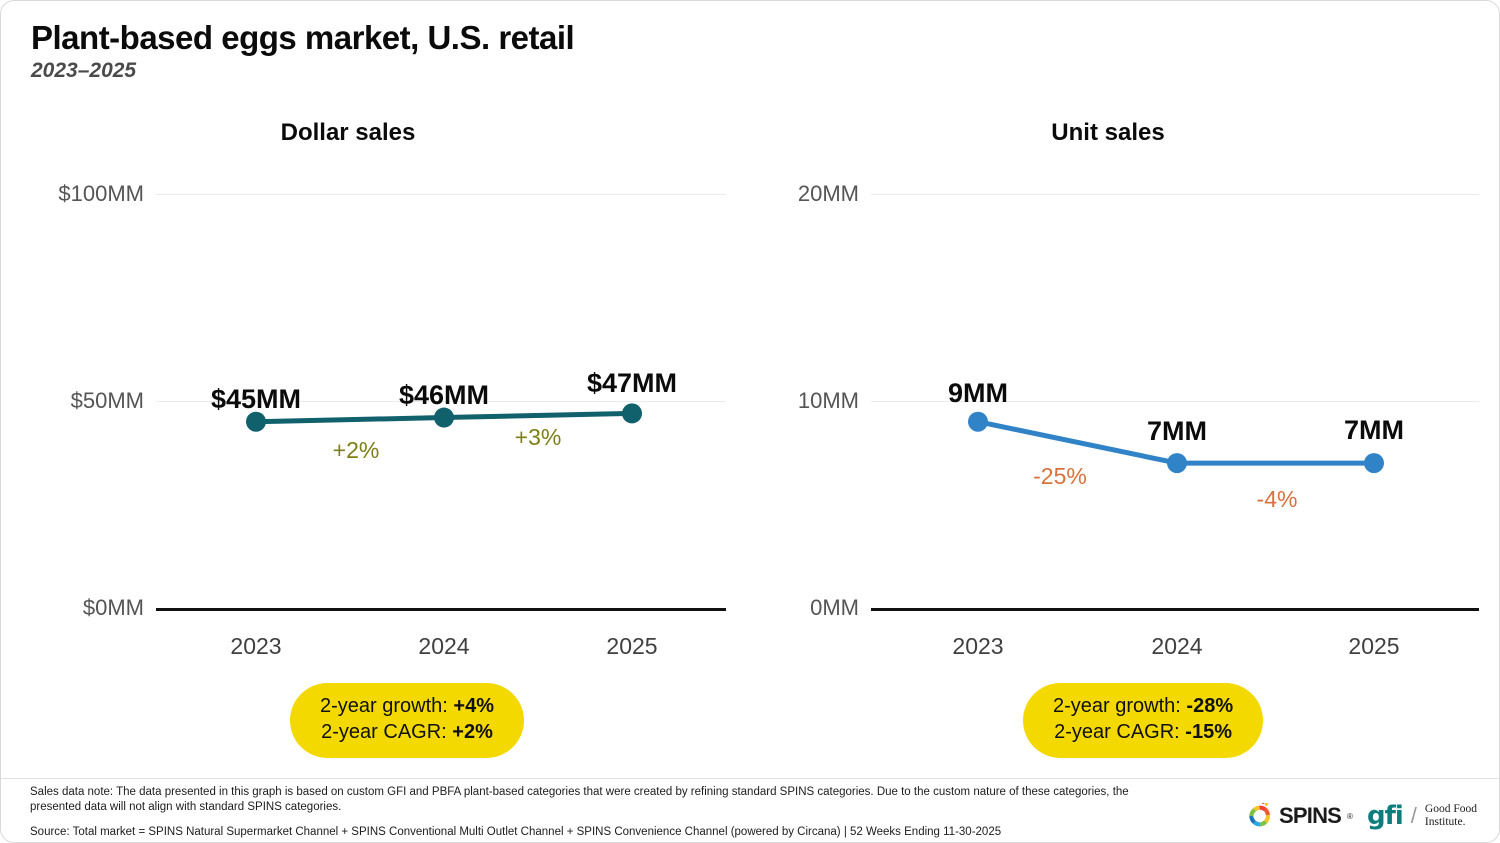  Describe the element at coordinates (1117, 731) in the screenshot. I see `badge-unit-cagr-label: 2-year CAGR:` at that location.